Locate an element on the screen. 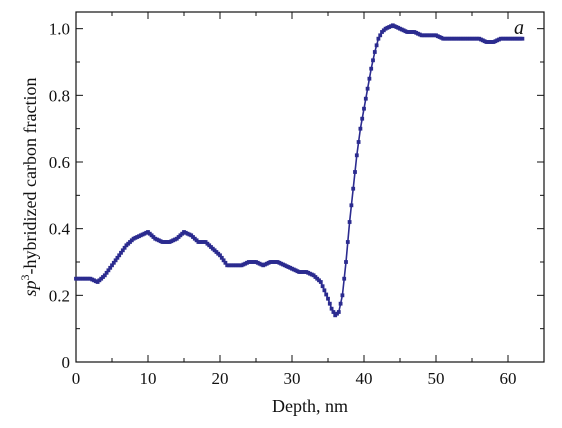  panel-label: a is located at coordinates (519, 28).